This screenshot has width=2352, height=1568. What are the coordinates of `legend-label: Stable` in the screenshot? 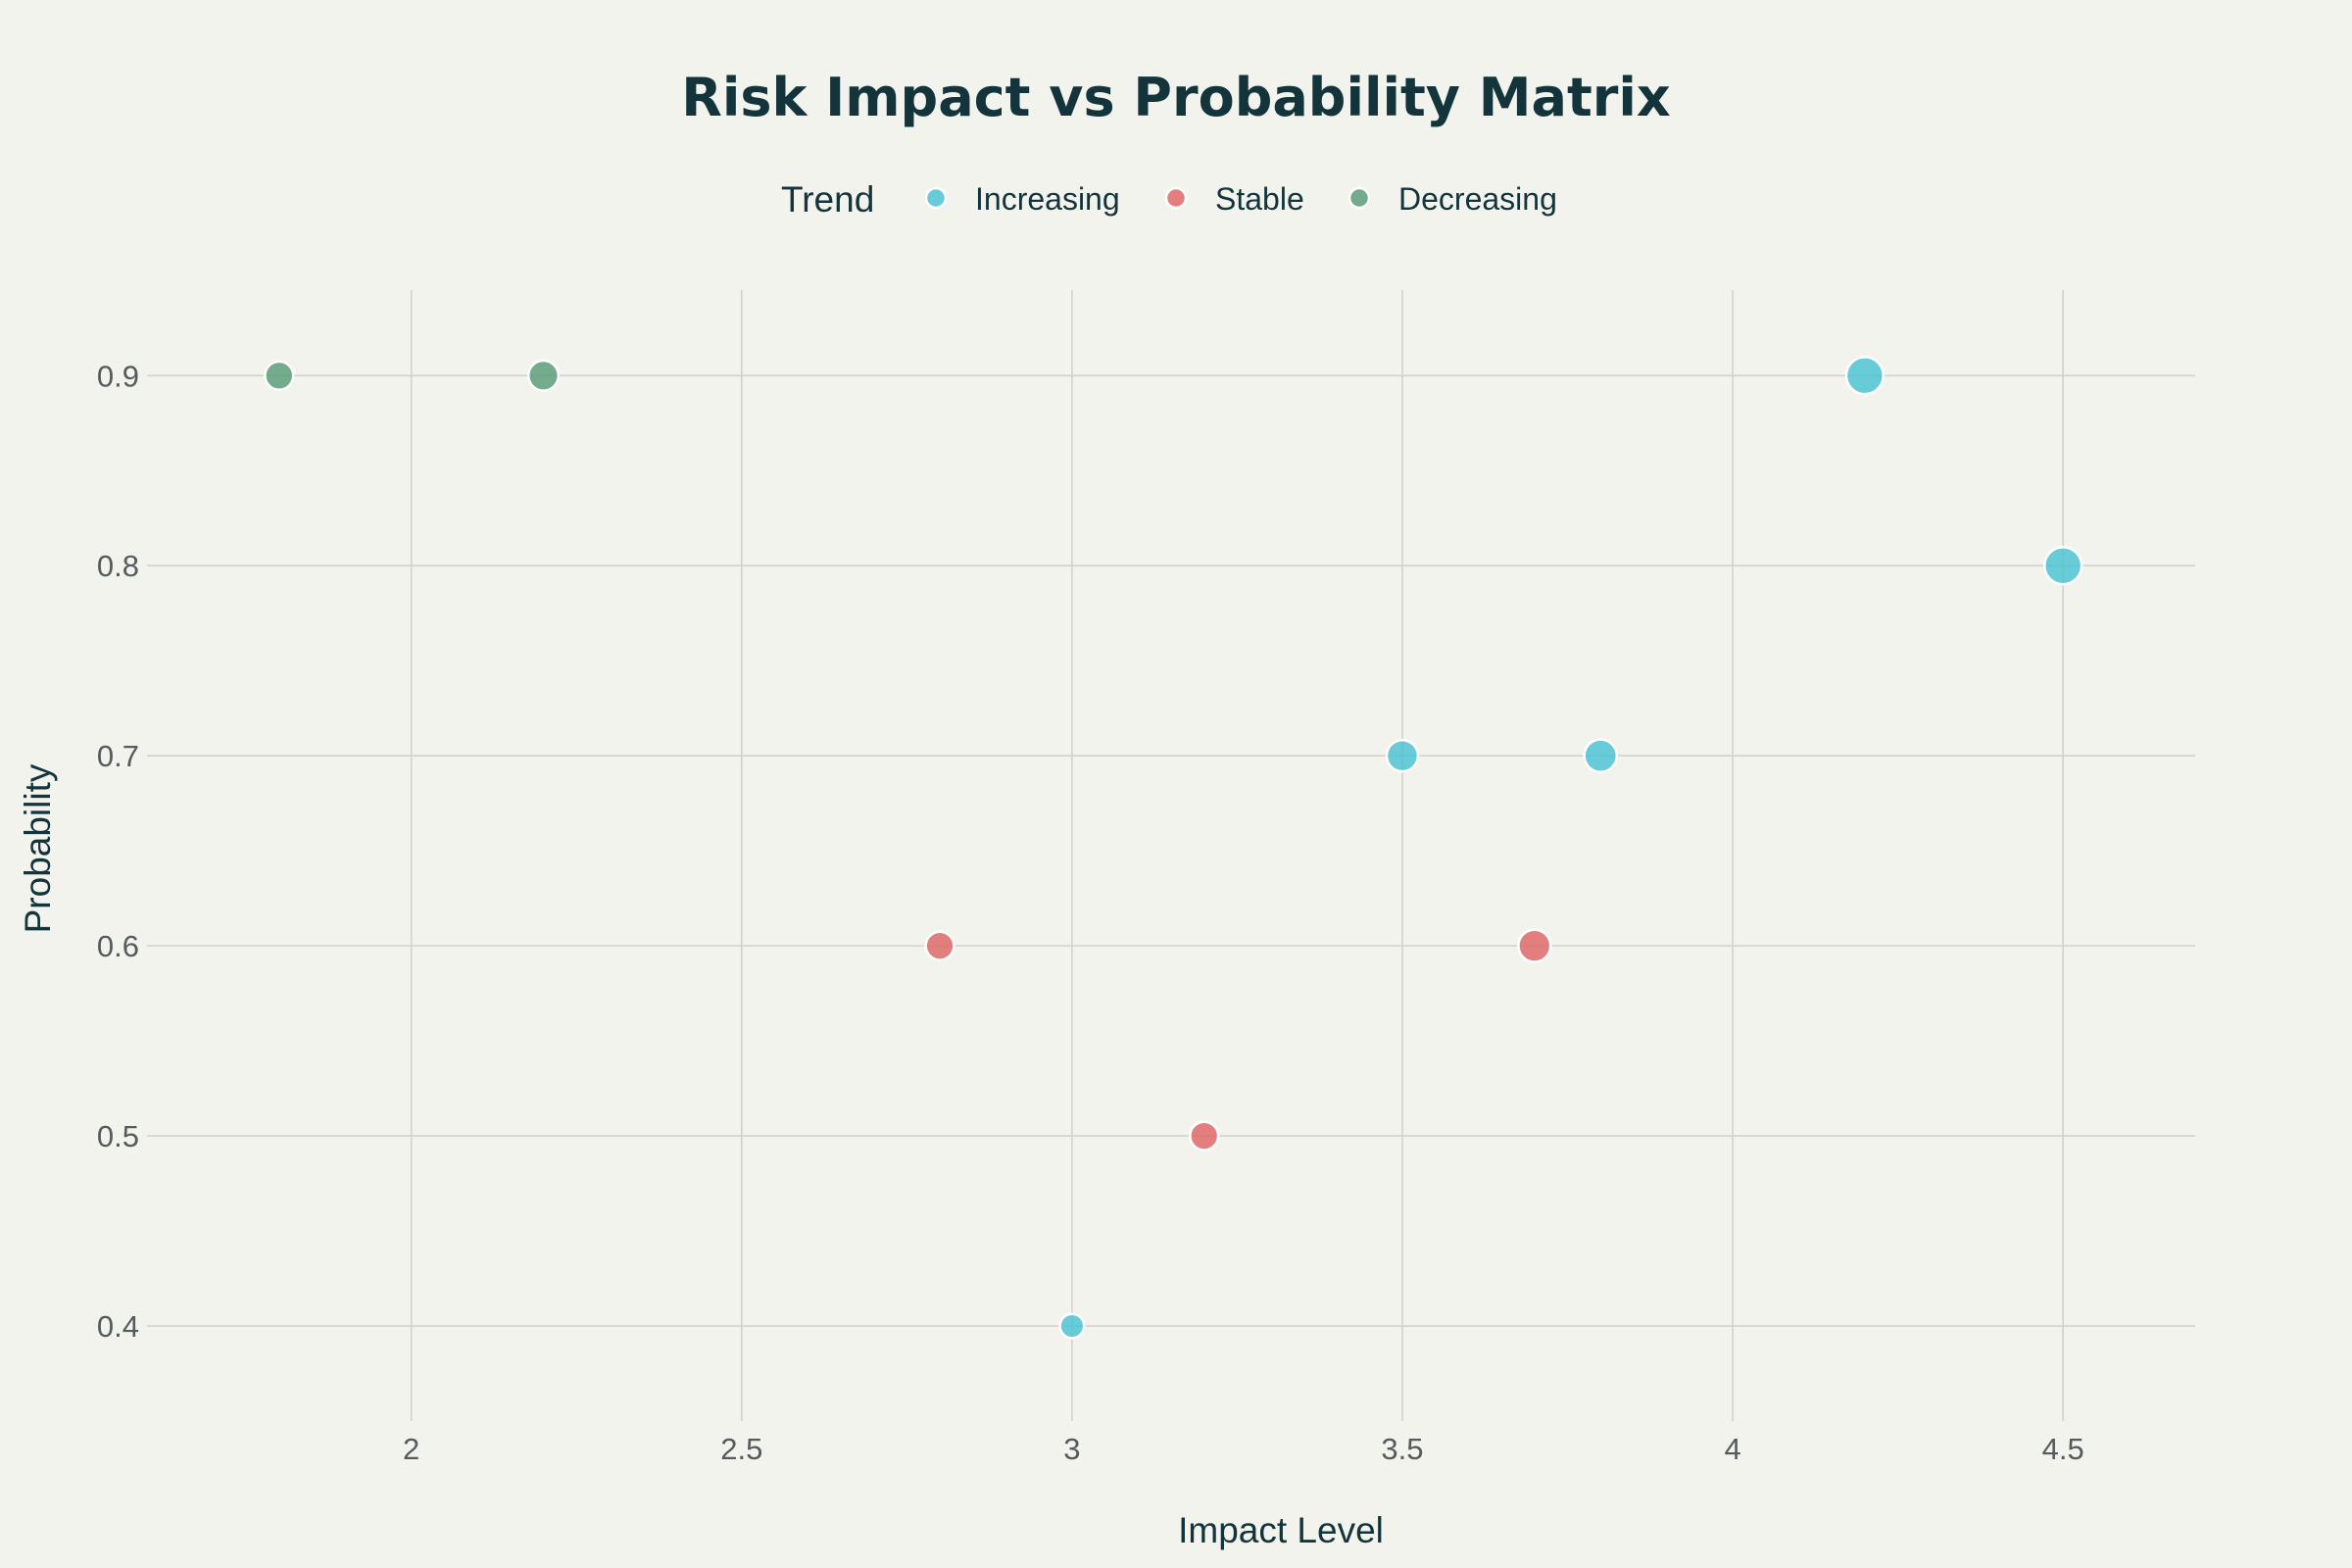 It's located at (1259, 199).